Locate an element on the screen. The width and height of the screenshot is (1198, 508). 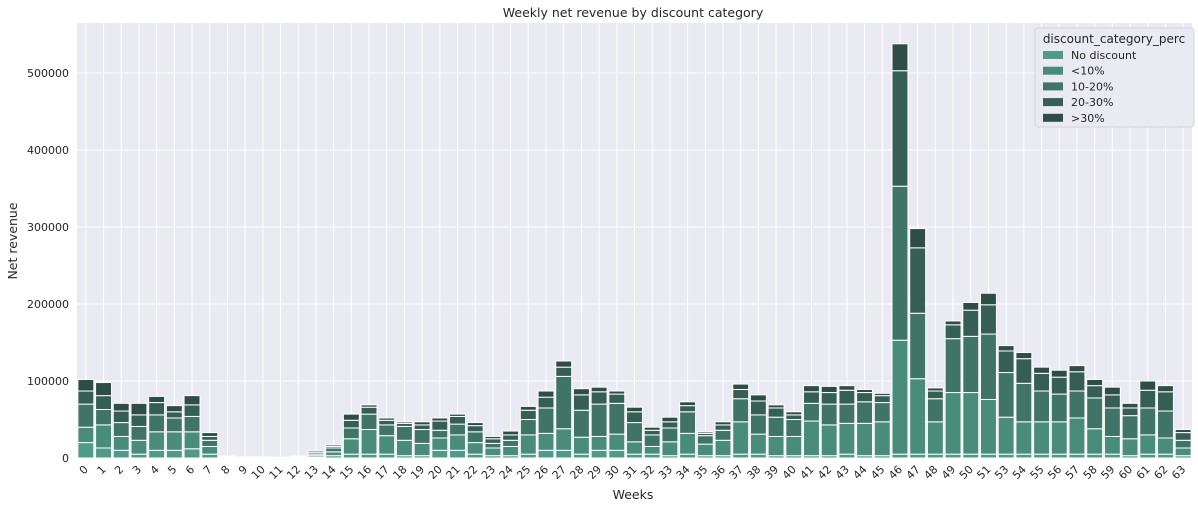
x-tick-label: 45 is located at coordinates (877, 472).